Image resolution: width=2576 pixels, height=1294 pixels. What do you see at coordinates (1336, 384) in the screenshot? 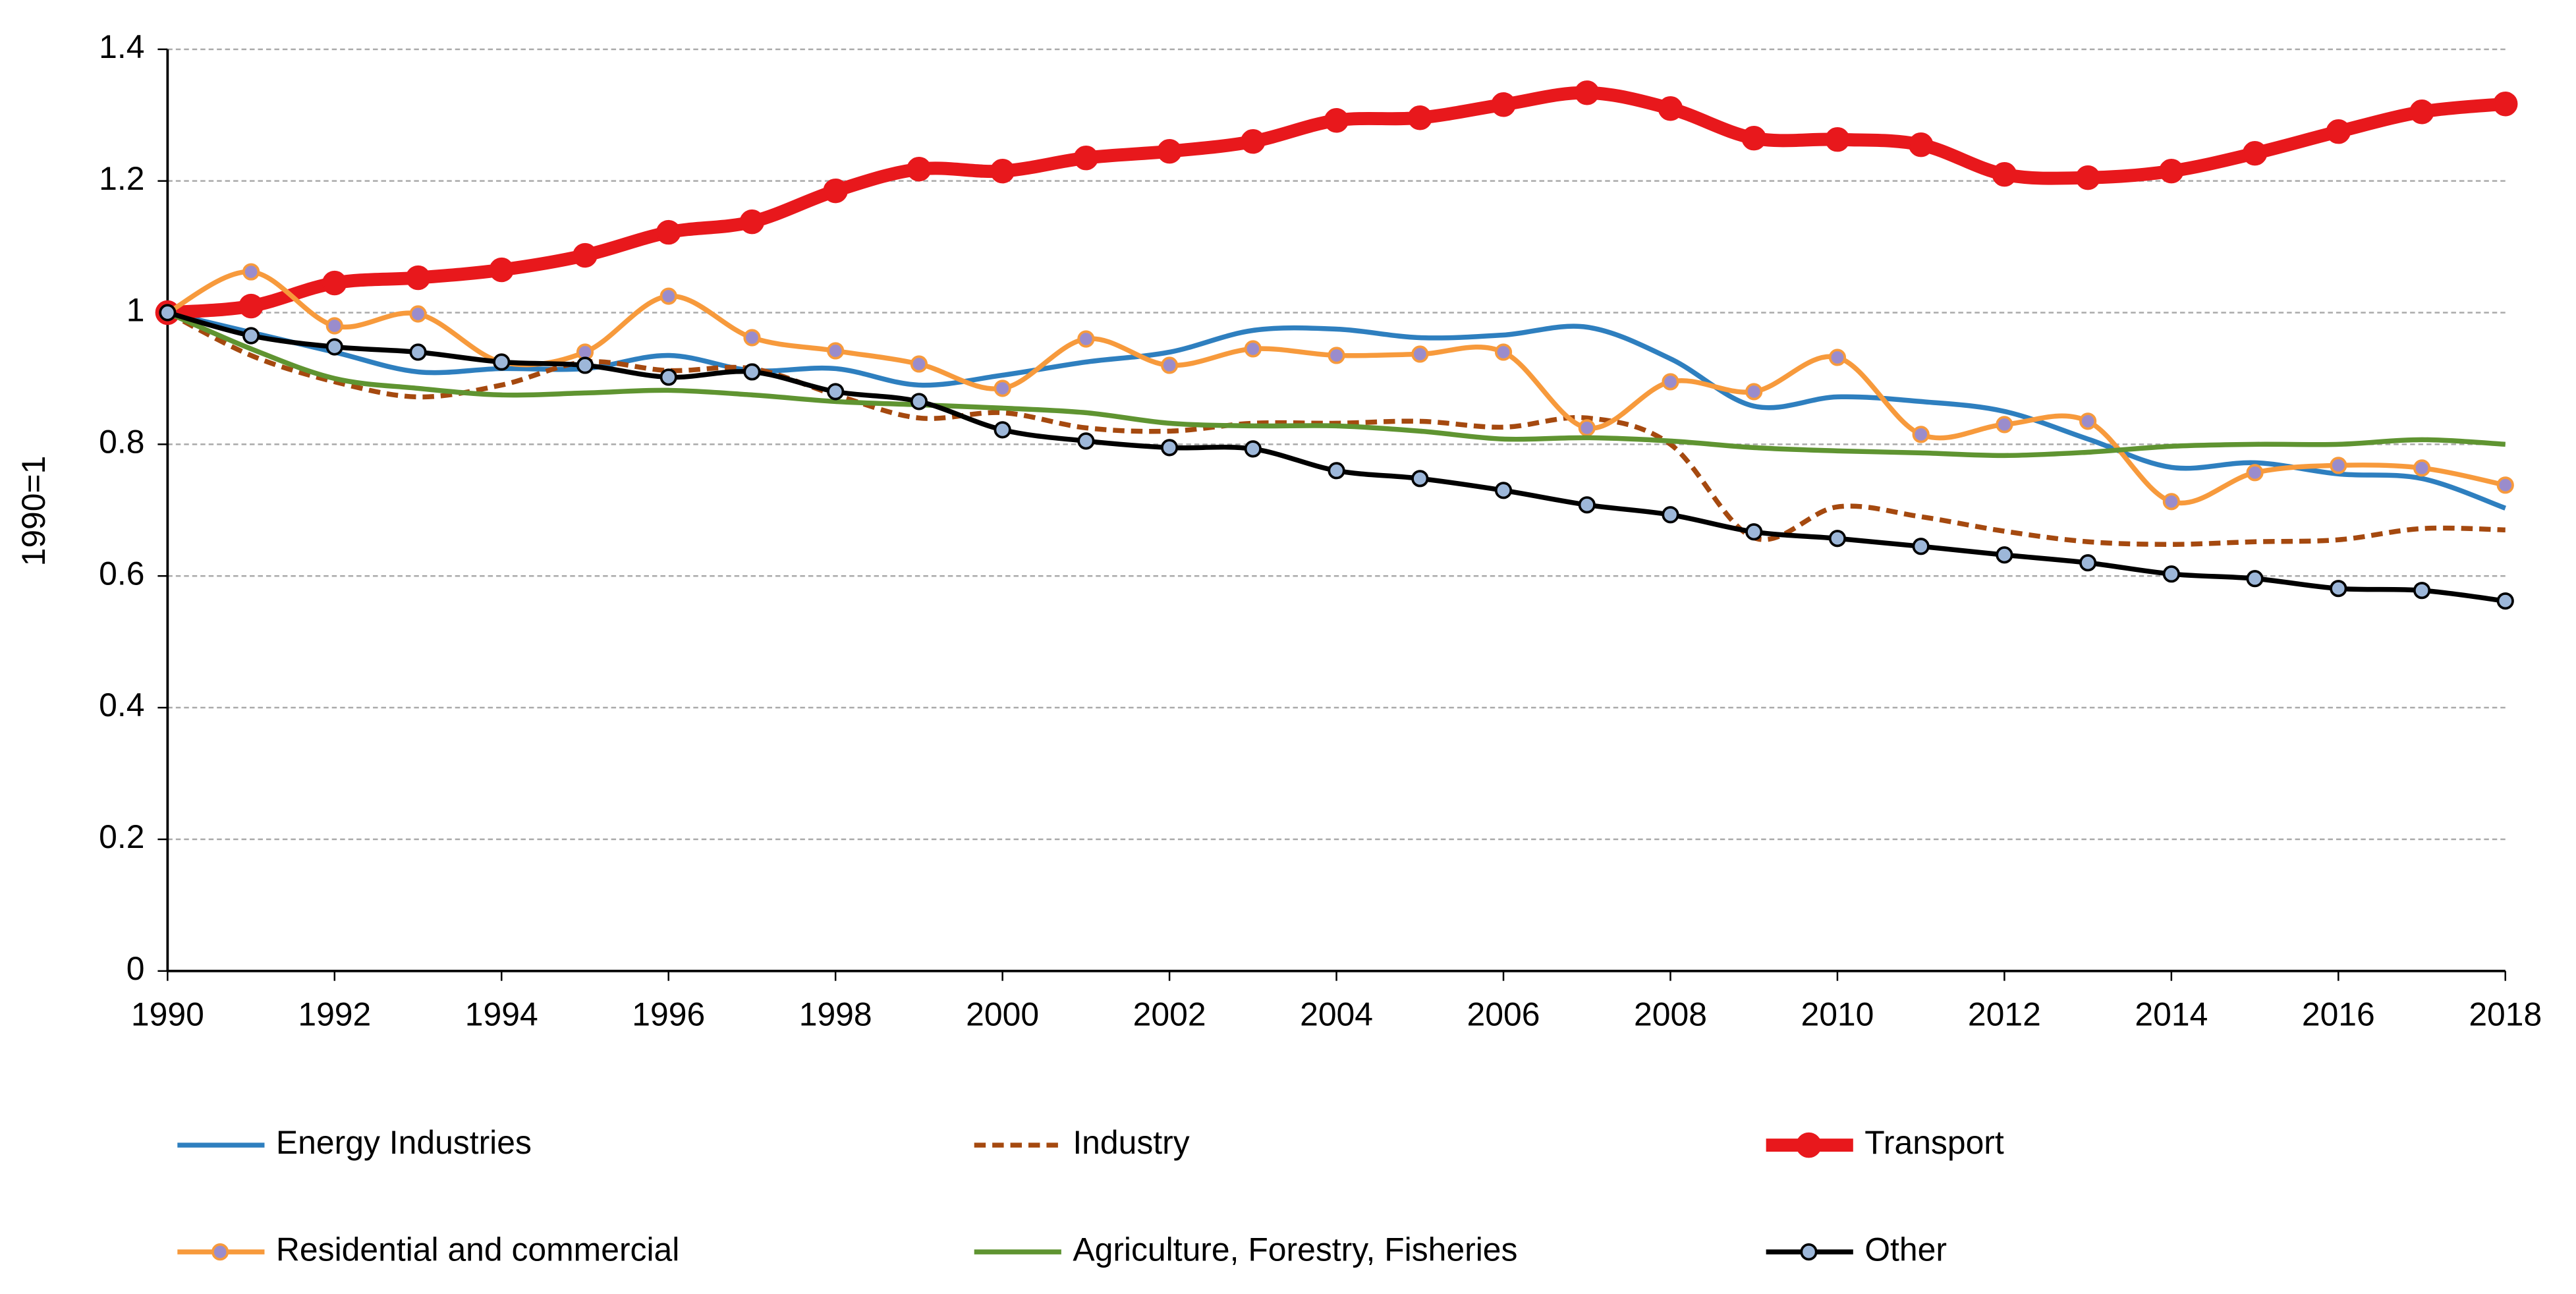
I see `series-line` at bounding box center [1336, 384].